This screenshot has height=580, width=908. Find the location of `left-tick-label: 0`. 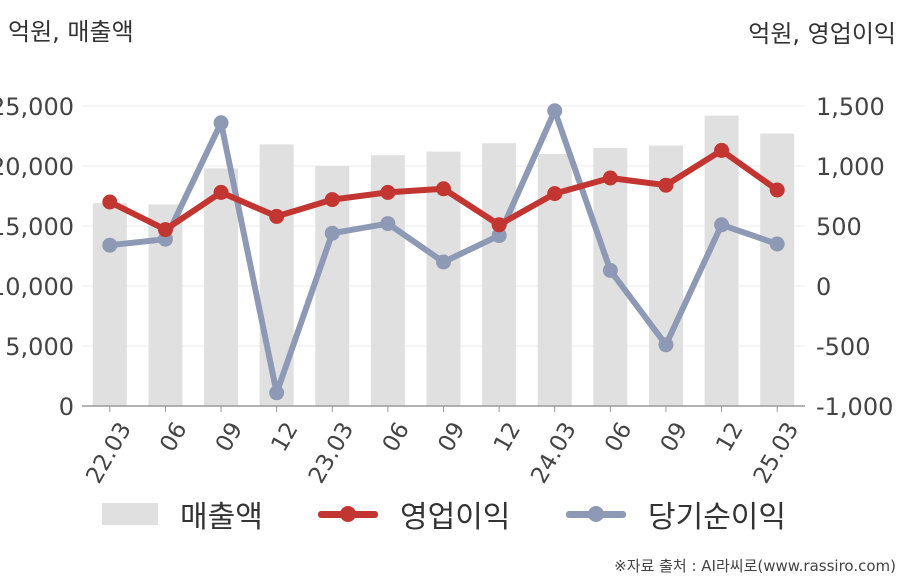

left-tick-label: 0 is located at coordinates (66, 407).